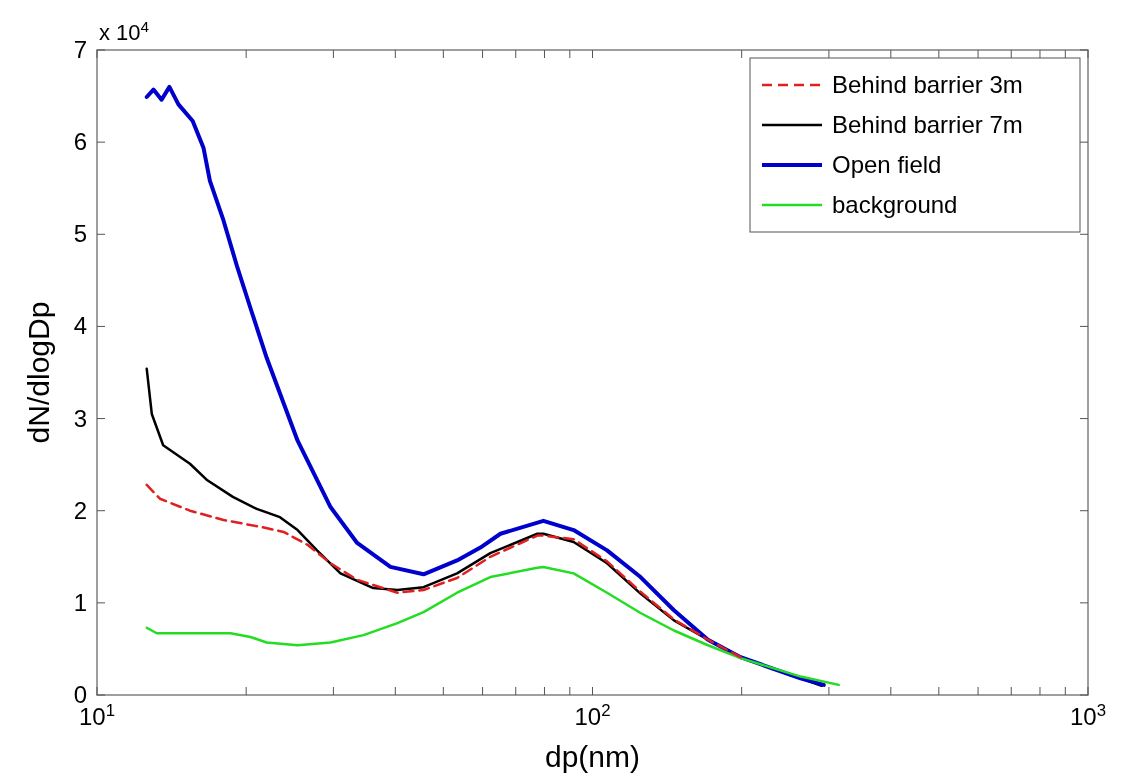 The image size is (1128, 781). I want to click on legend-label: Behind barrier 3m, so click(927, 84).